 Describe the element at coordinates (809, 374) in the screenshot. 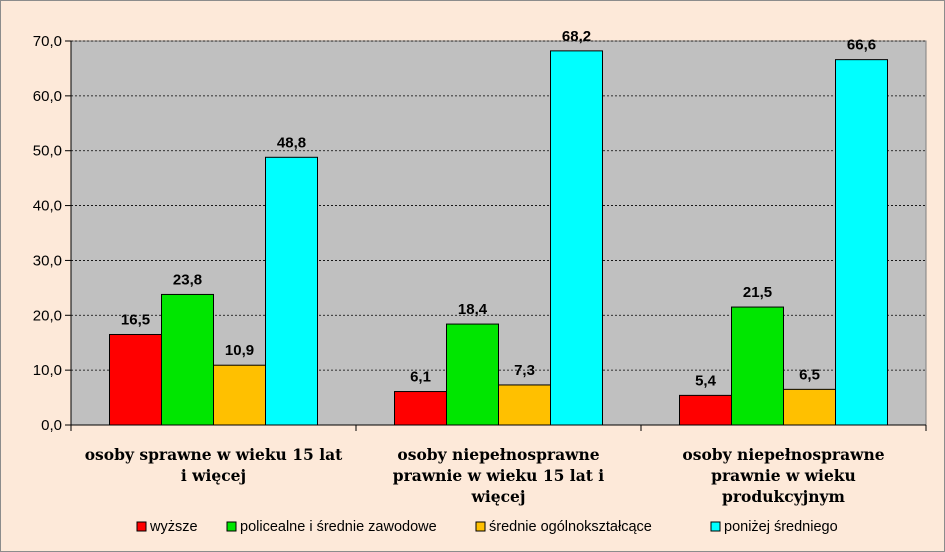

I see `data-label: 6,5` at that location.